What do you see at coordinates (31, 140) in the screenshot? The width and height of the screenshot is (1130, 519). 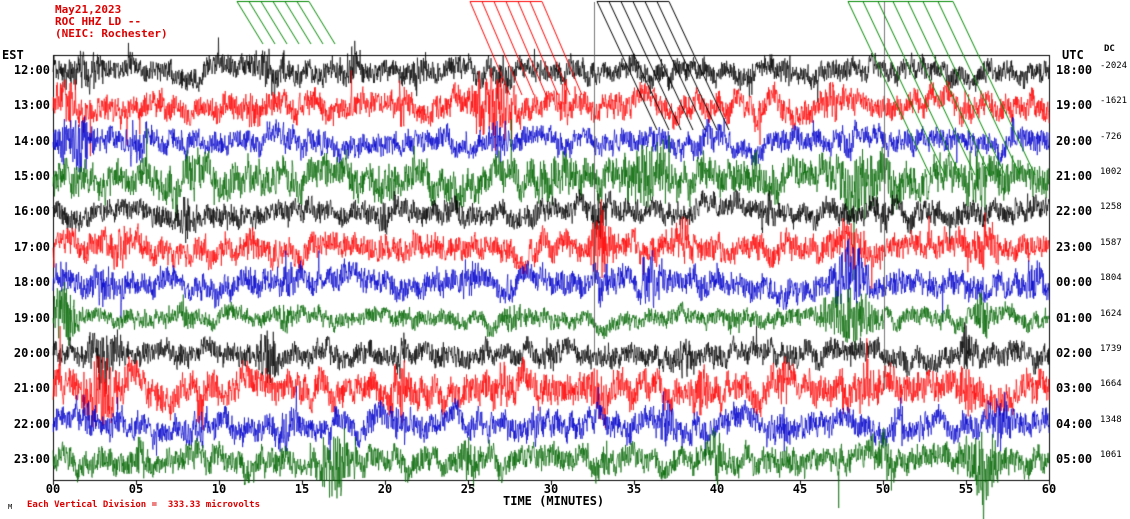 I see `est-hour-label: 14:00` at bounding box center [31, 140].